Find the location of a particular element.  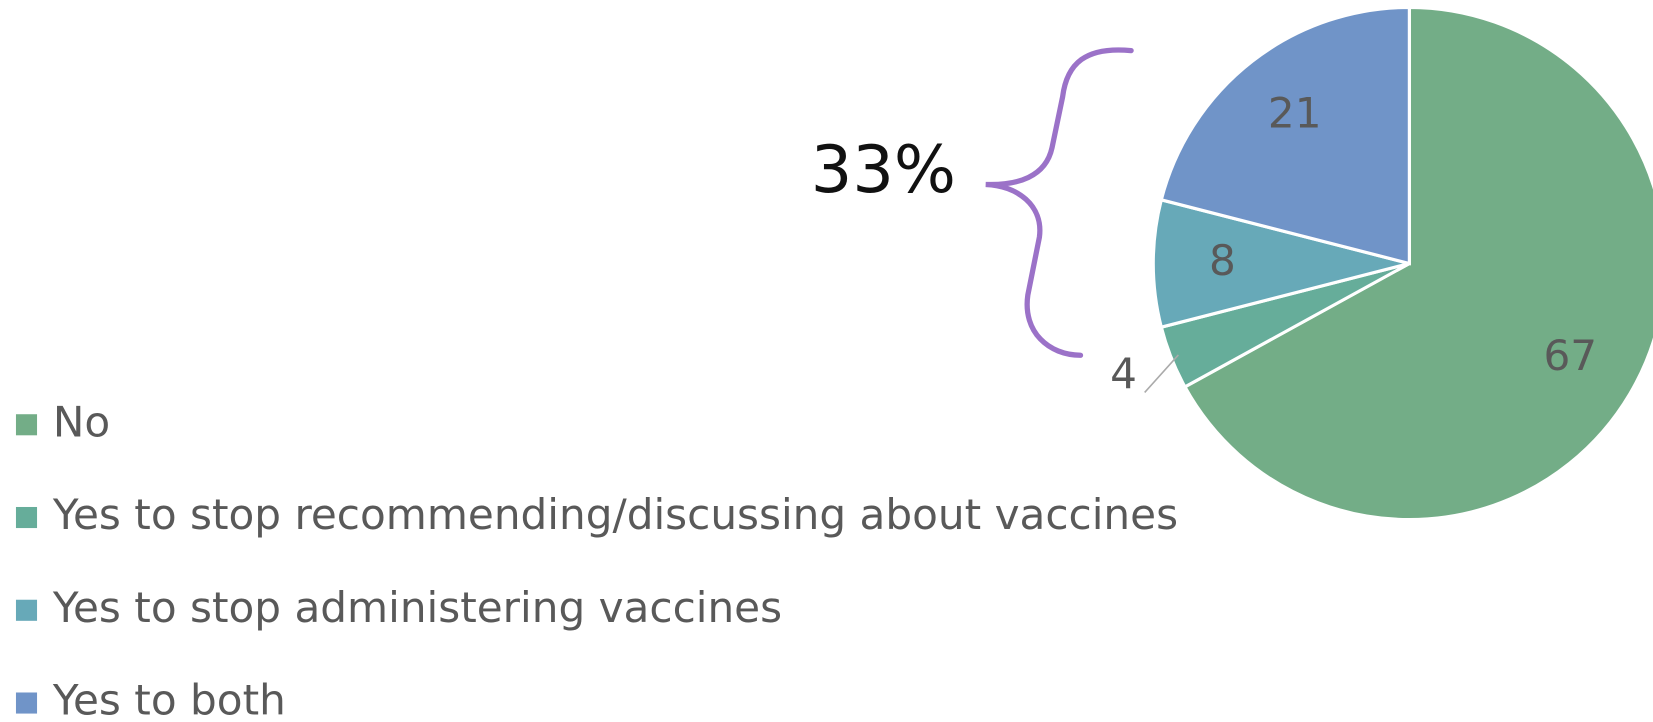

legend-label: Yes to both is located at coordinates (169, 699).